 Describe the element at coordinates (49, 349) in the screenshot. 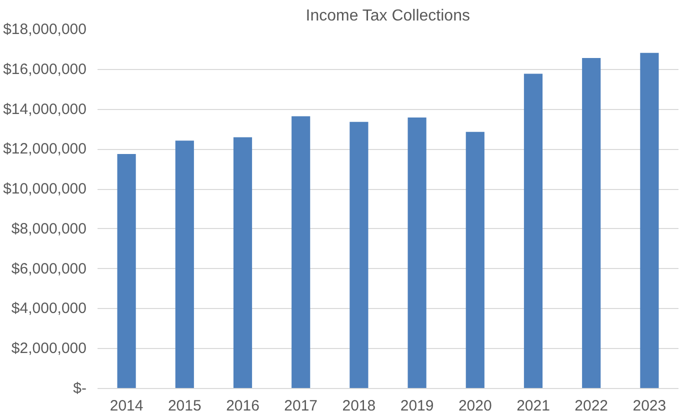

I see `y-tick-label: $2,000,000` at that location.